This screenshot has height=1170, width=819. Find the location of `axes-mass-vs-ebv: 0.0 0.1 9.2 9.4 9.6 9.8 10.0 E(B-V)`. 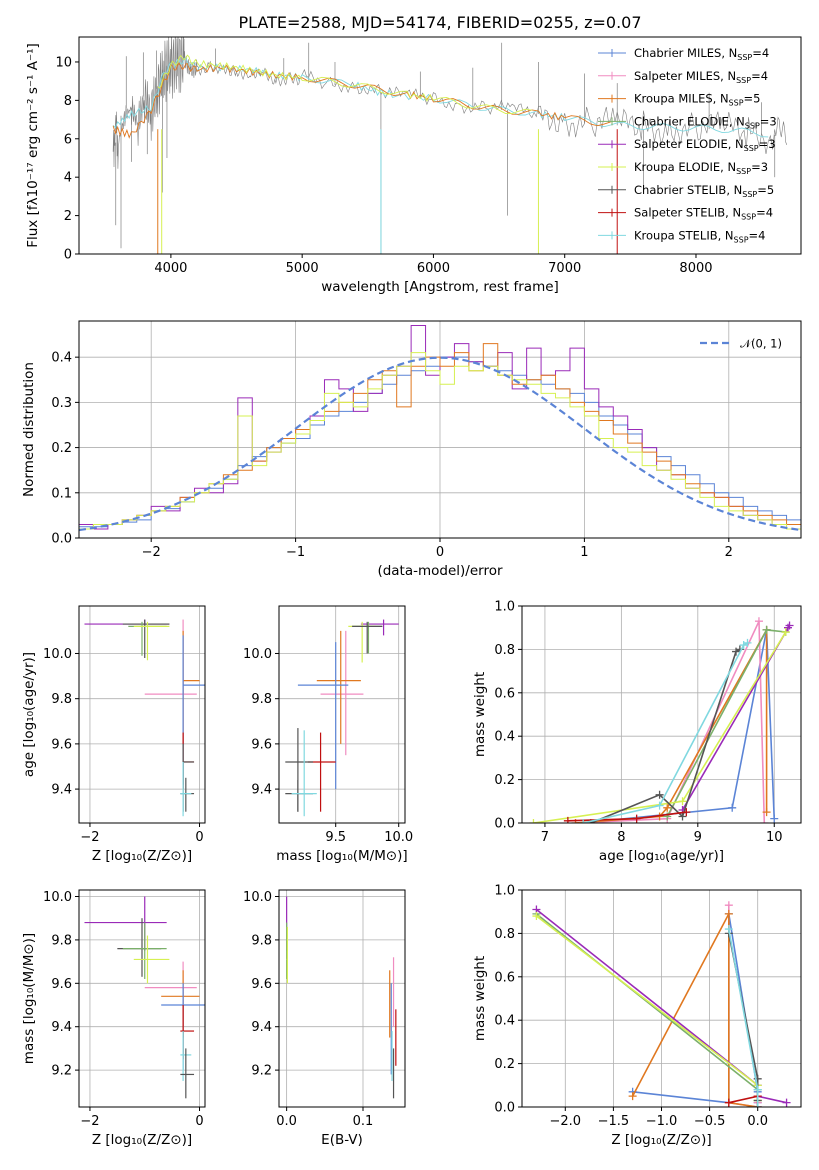

axes-mass-vs-ebv: 0.0 0.1 9.2 9.4 9.6 9.8 10.0 E(B-V) is located at coordinates (324, 1018).